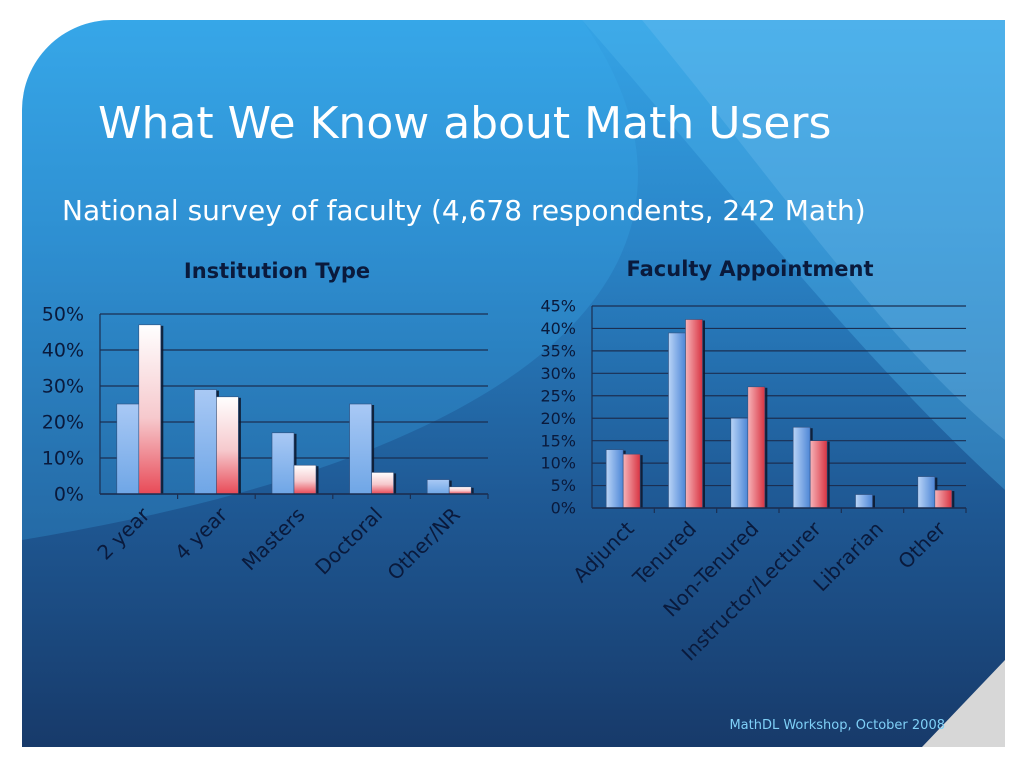 The width and height of the screenshot is (1024, 768). Describe the element at coordinates (201, 533) in the screenshot. I see `x-category-label: 4 year` at that location.